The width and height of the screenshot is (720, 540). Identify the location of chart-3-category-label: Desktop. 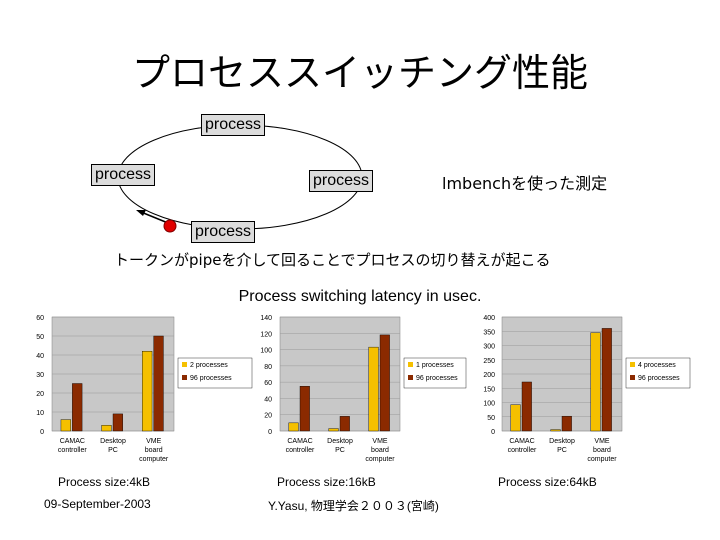
(562, 441).